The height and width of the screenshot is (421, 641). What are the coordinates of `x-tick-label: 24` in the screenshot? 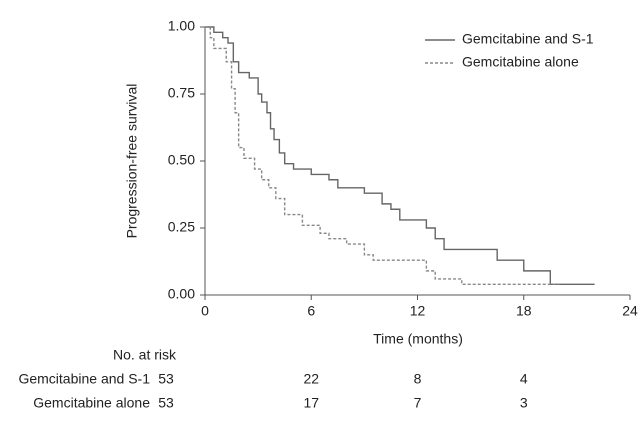 It's located at (630, 311).